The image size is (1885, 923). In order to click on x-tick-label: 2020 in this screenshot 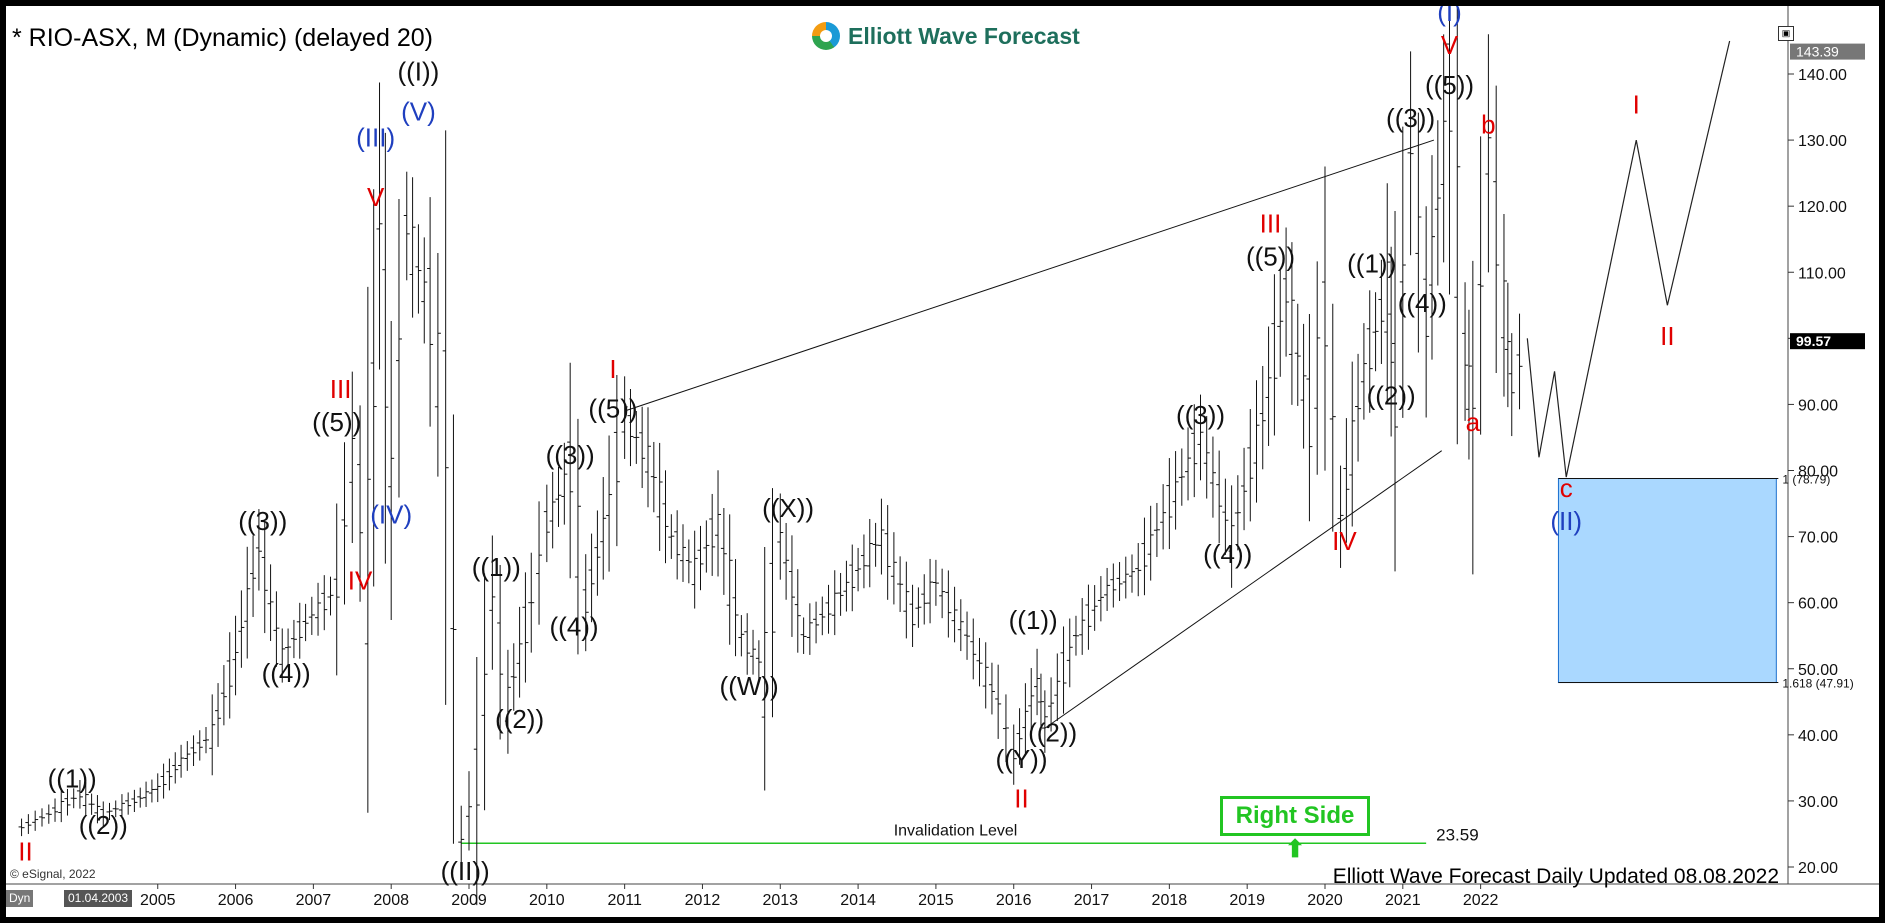, I will do `click(1325, 900)`.